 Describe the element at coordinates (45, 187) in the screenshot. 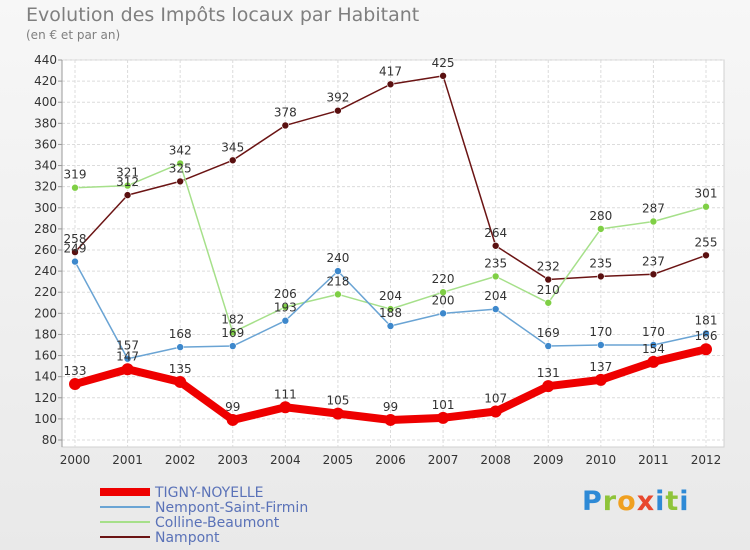

I see `y-tick-label: 320` at that location.